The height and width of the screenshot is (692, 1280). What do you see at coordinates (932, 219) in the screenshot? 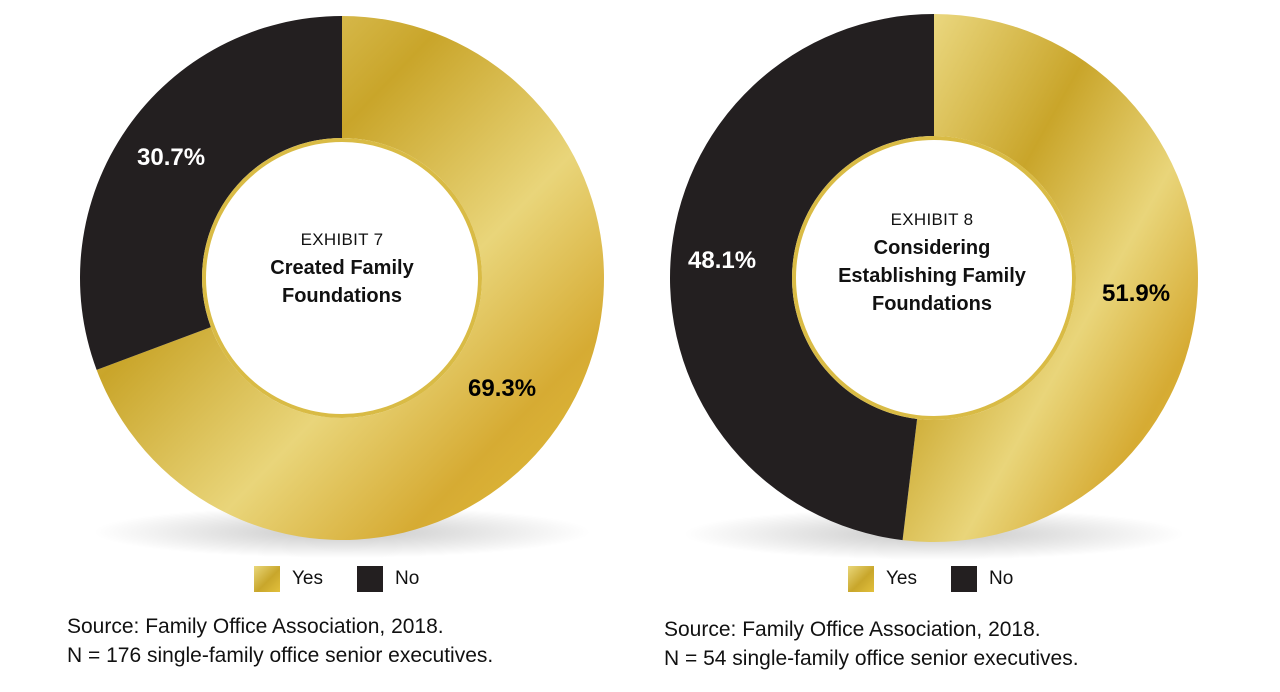
I see `exhibit-number: EXHIBIT 8` at bounding box center [932, 219].